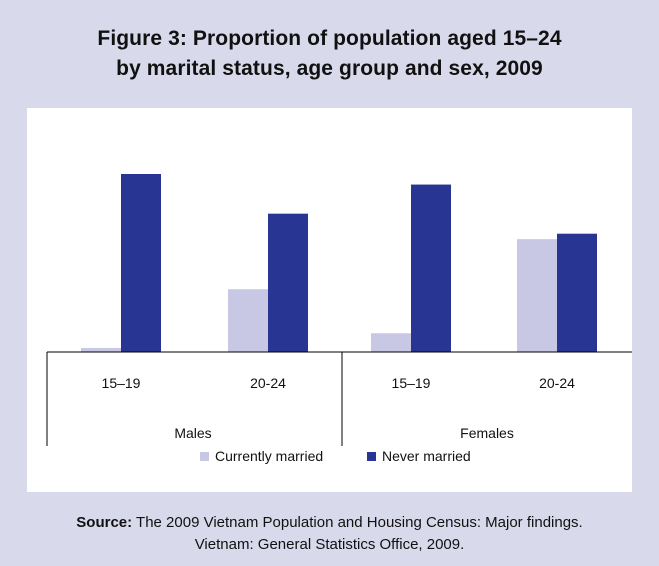 The image size is (659, 566). I want to click on category-label-1: 15–19, so click(121, 383).